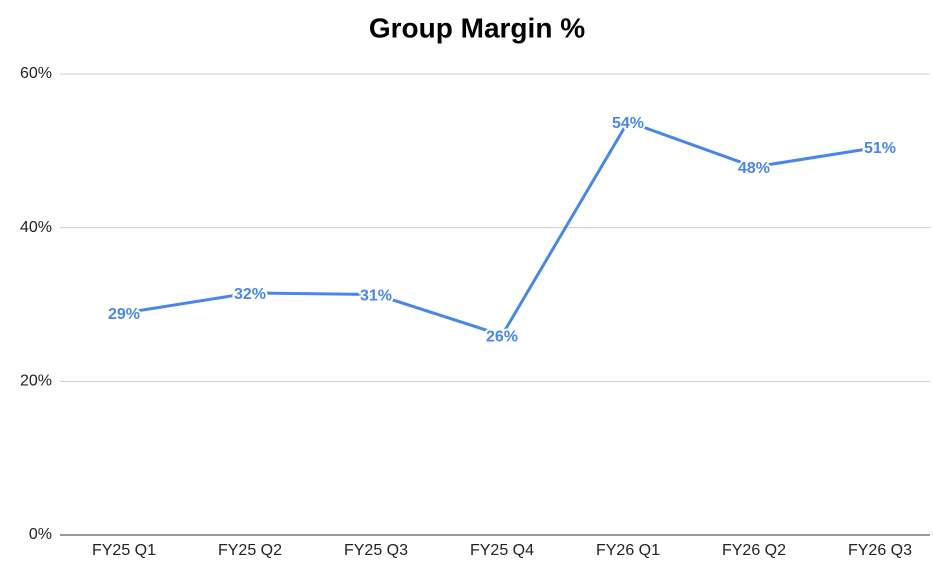 The height and width of the screenshot is (563, 933). What do you see at coordinates (502, 550) in the screenshot?
I see `x-tick-label: FY25 Q4` at bounding box center [502, 550].